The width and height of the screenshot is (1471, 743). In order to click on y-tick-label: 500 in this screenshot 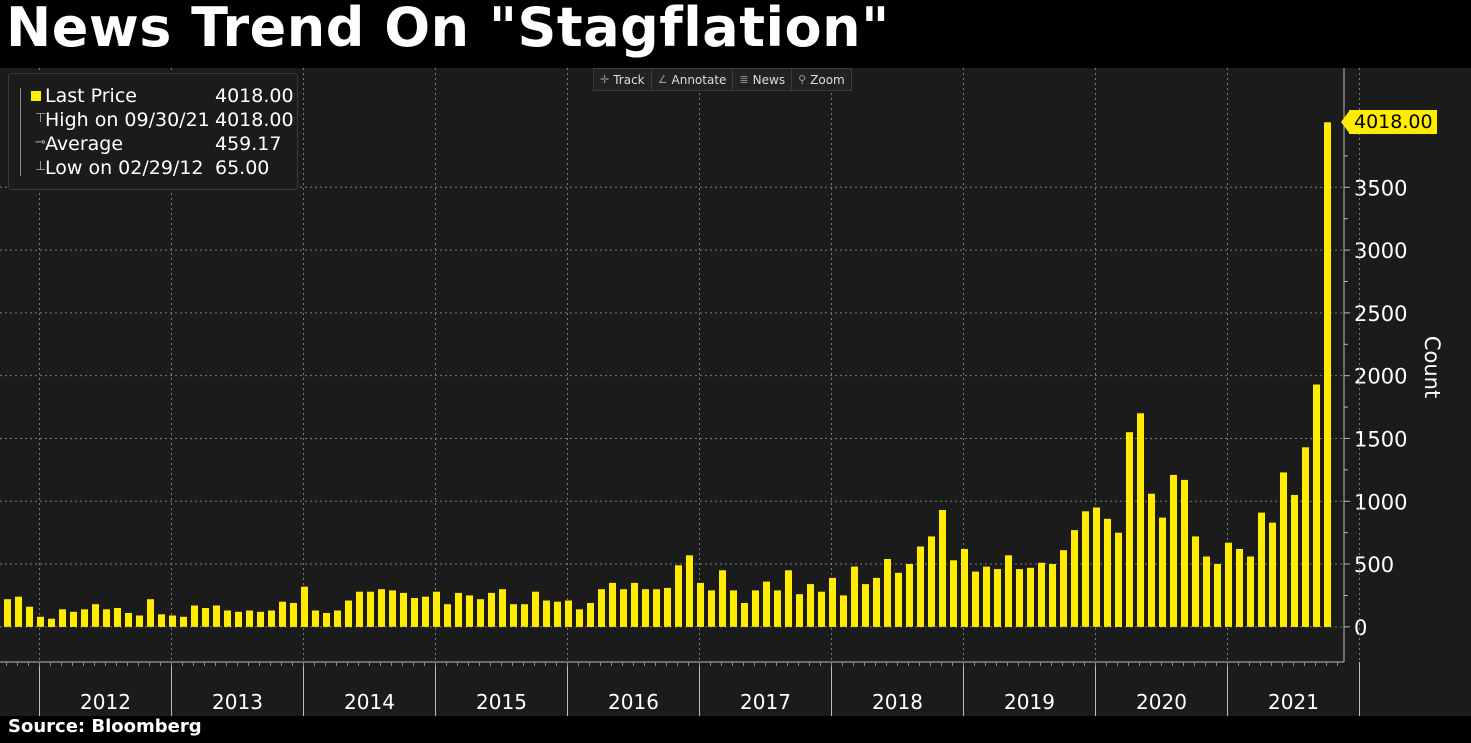, I will do `click(1374, 565)`.